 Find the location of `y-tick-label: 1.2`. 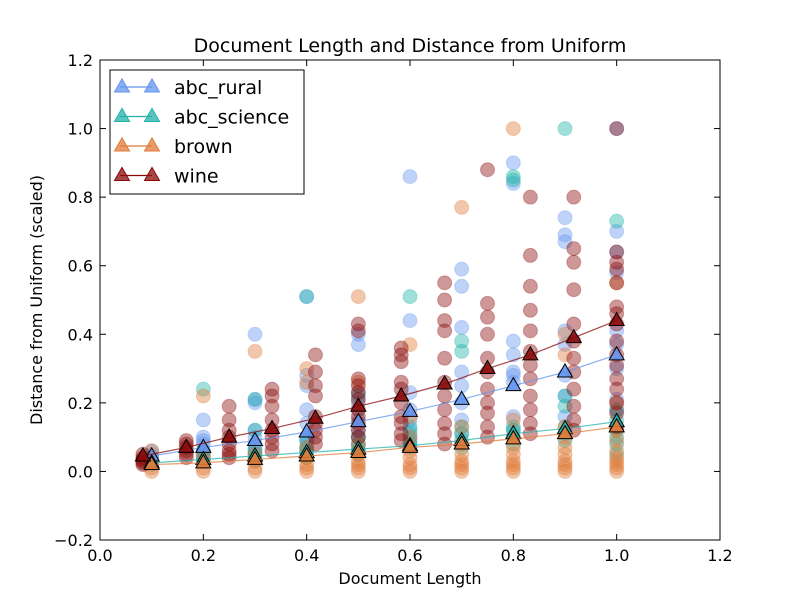

y-tick-label: 1.2 is located at coordinates (80, 60).